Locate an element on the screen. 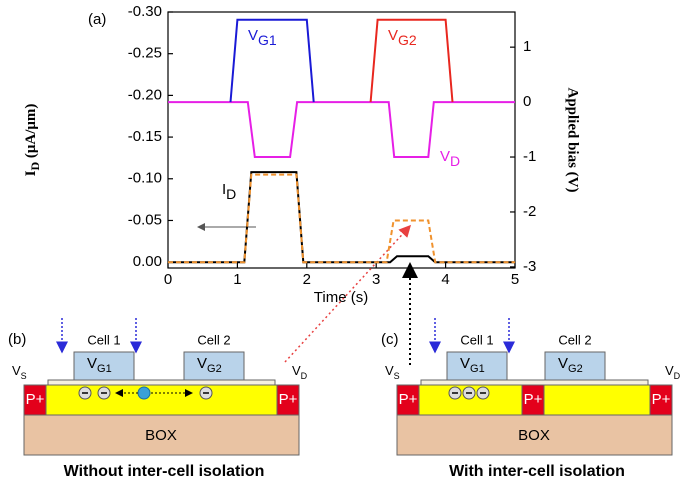  dotted-arrow is located at coordinates (348, 293).